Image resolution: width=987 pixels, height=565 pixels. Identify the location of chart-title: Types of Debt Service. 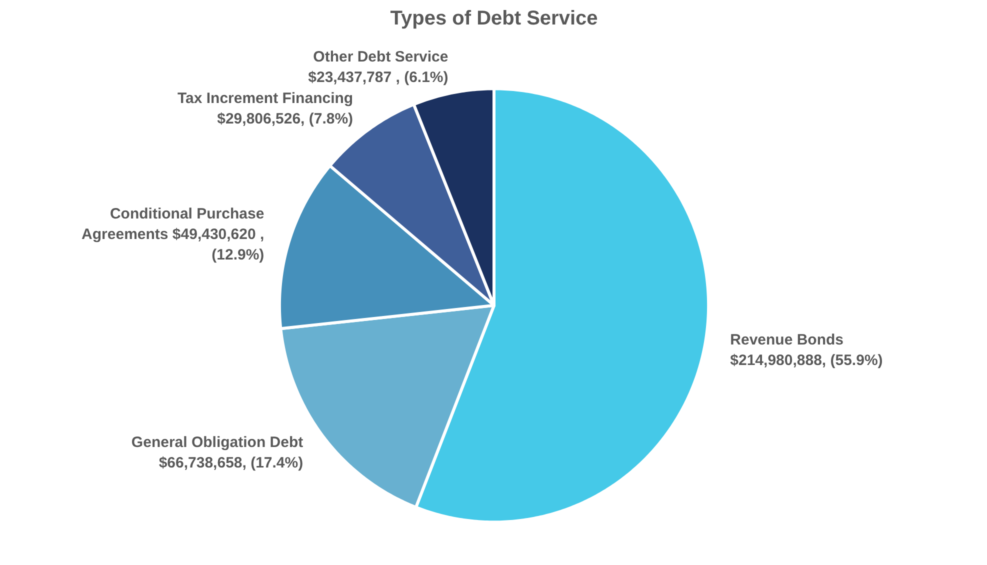
(494, 19).